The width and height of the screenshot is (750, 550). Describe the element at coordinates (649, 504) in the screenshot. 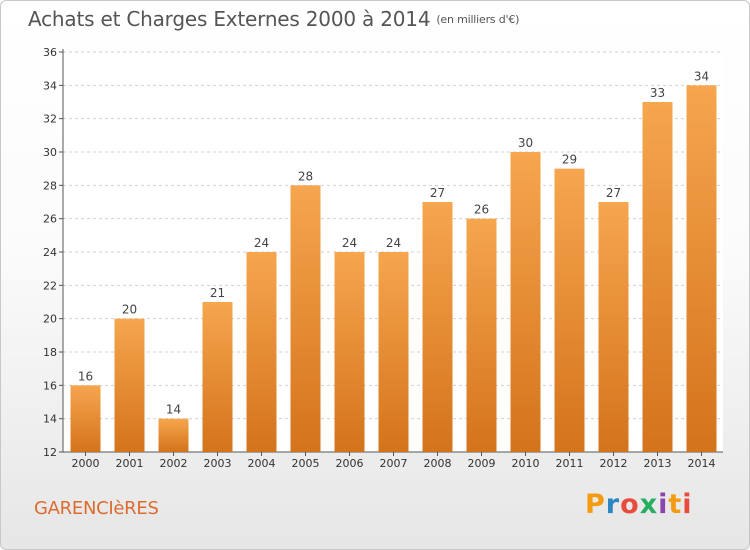

I see `logo-letter: x` at that location.